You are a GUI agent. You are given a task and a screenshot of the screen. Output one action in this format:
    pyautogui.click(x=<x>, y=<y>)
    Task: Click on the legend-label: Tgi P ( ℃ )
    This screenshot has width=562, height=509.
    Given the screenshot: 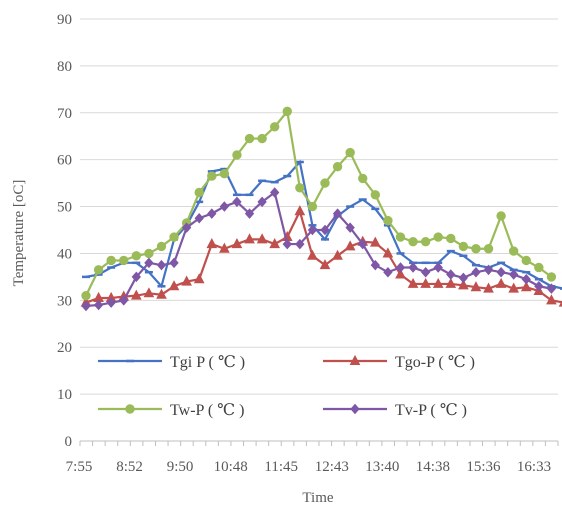 What is the action you would take?
    pyautogui.click(x=207, y=362)
    